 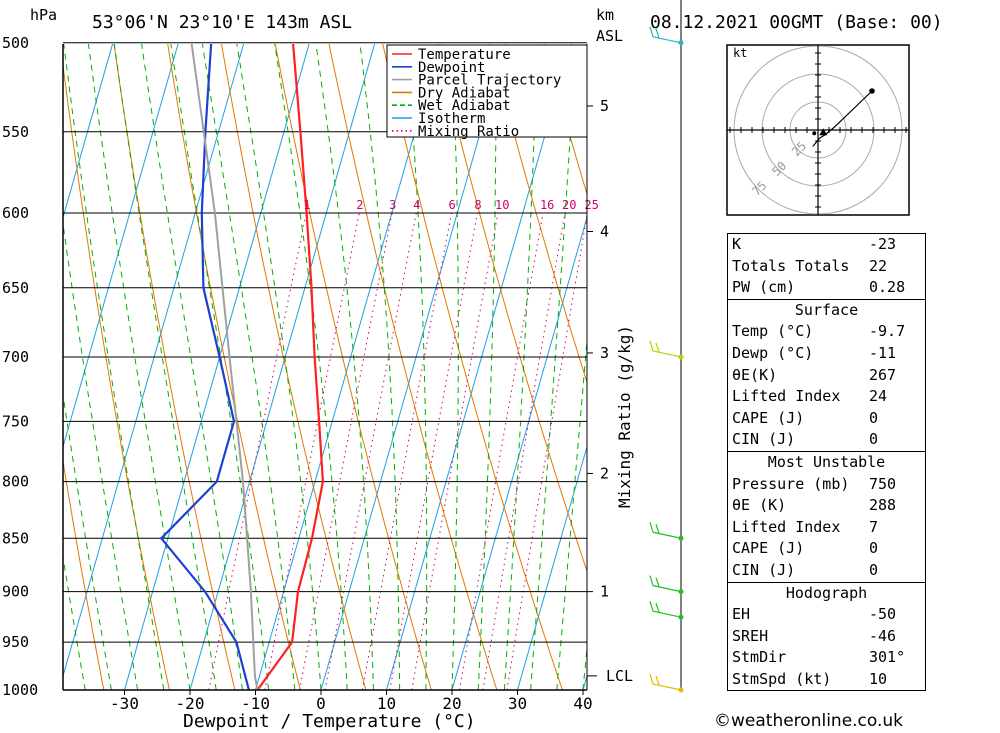 What do you see at coordinates (826, 419) in the screenshot?
I see `surface-cape-row: CAPE (J) 0` at bounding box center [826, 419].